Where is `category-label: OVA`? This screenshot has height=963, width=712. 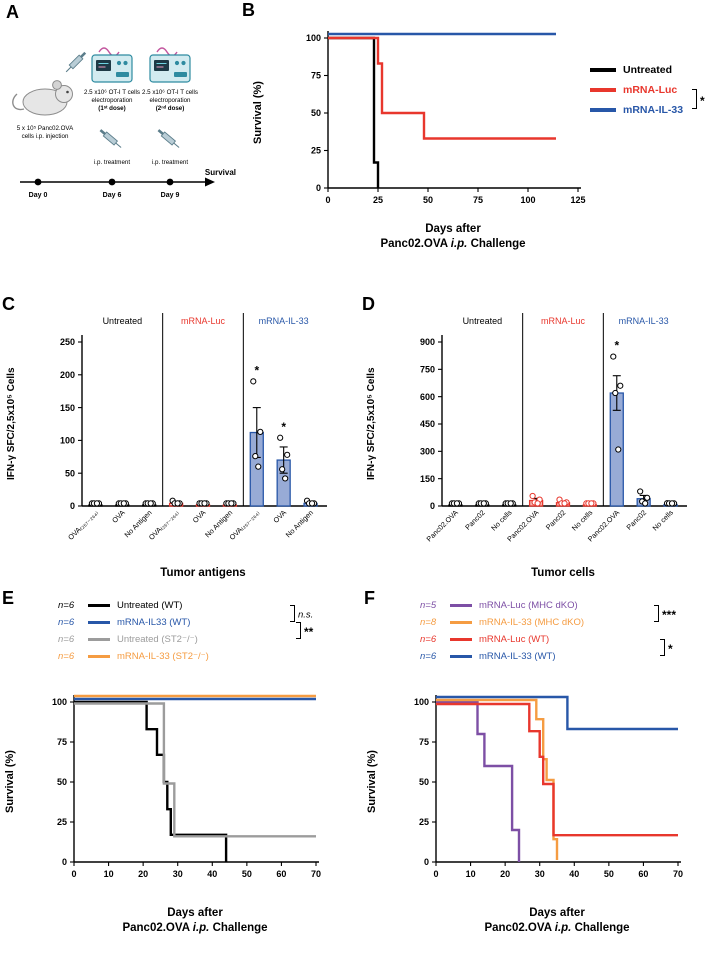 category-label: OVA is located at coordinates (118, 516).